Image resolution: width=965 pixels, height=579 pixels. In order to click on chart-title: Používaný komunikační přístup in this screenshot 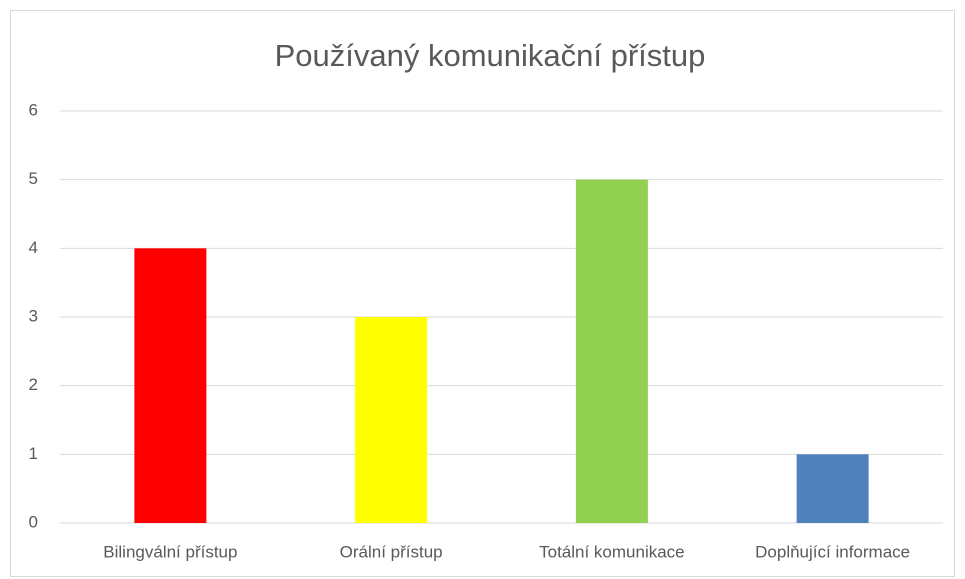, I will do `click(490, 55)`.